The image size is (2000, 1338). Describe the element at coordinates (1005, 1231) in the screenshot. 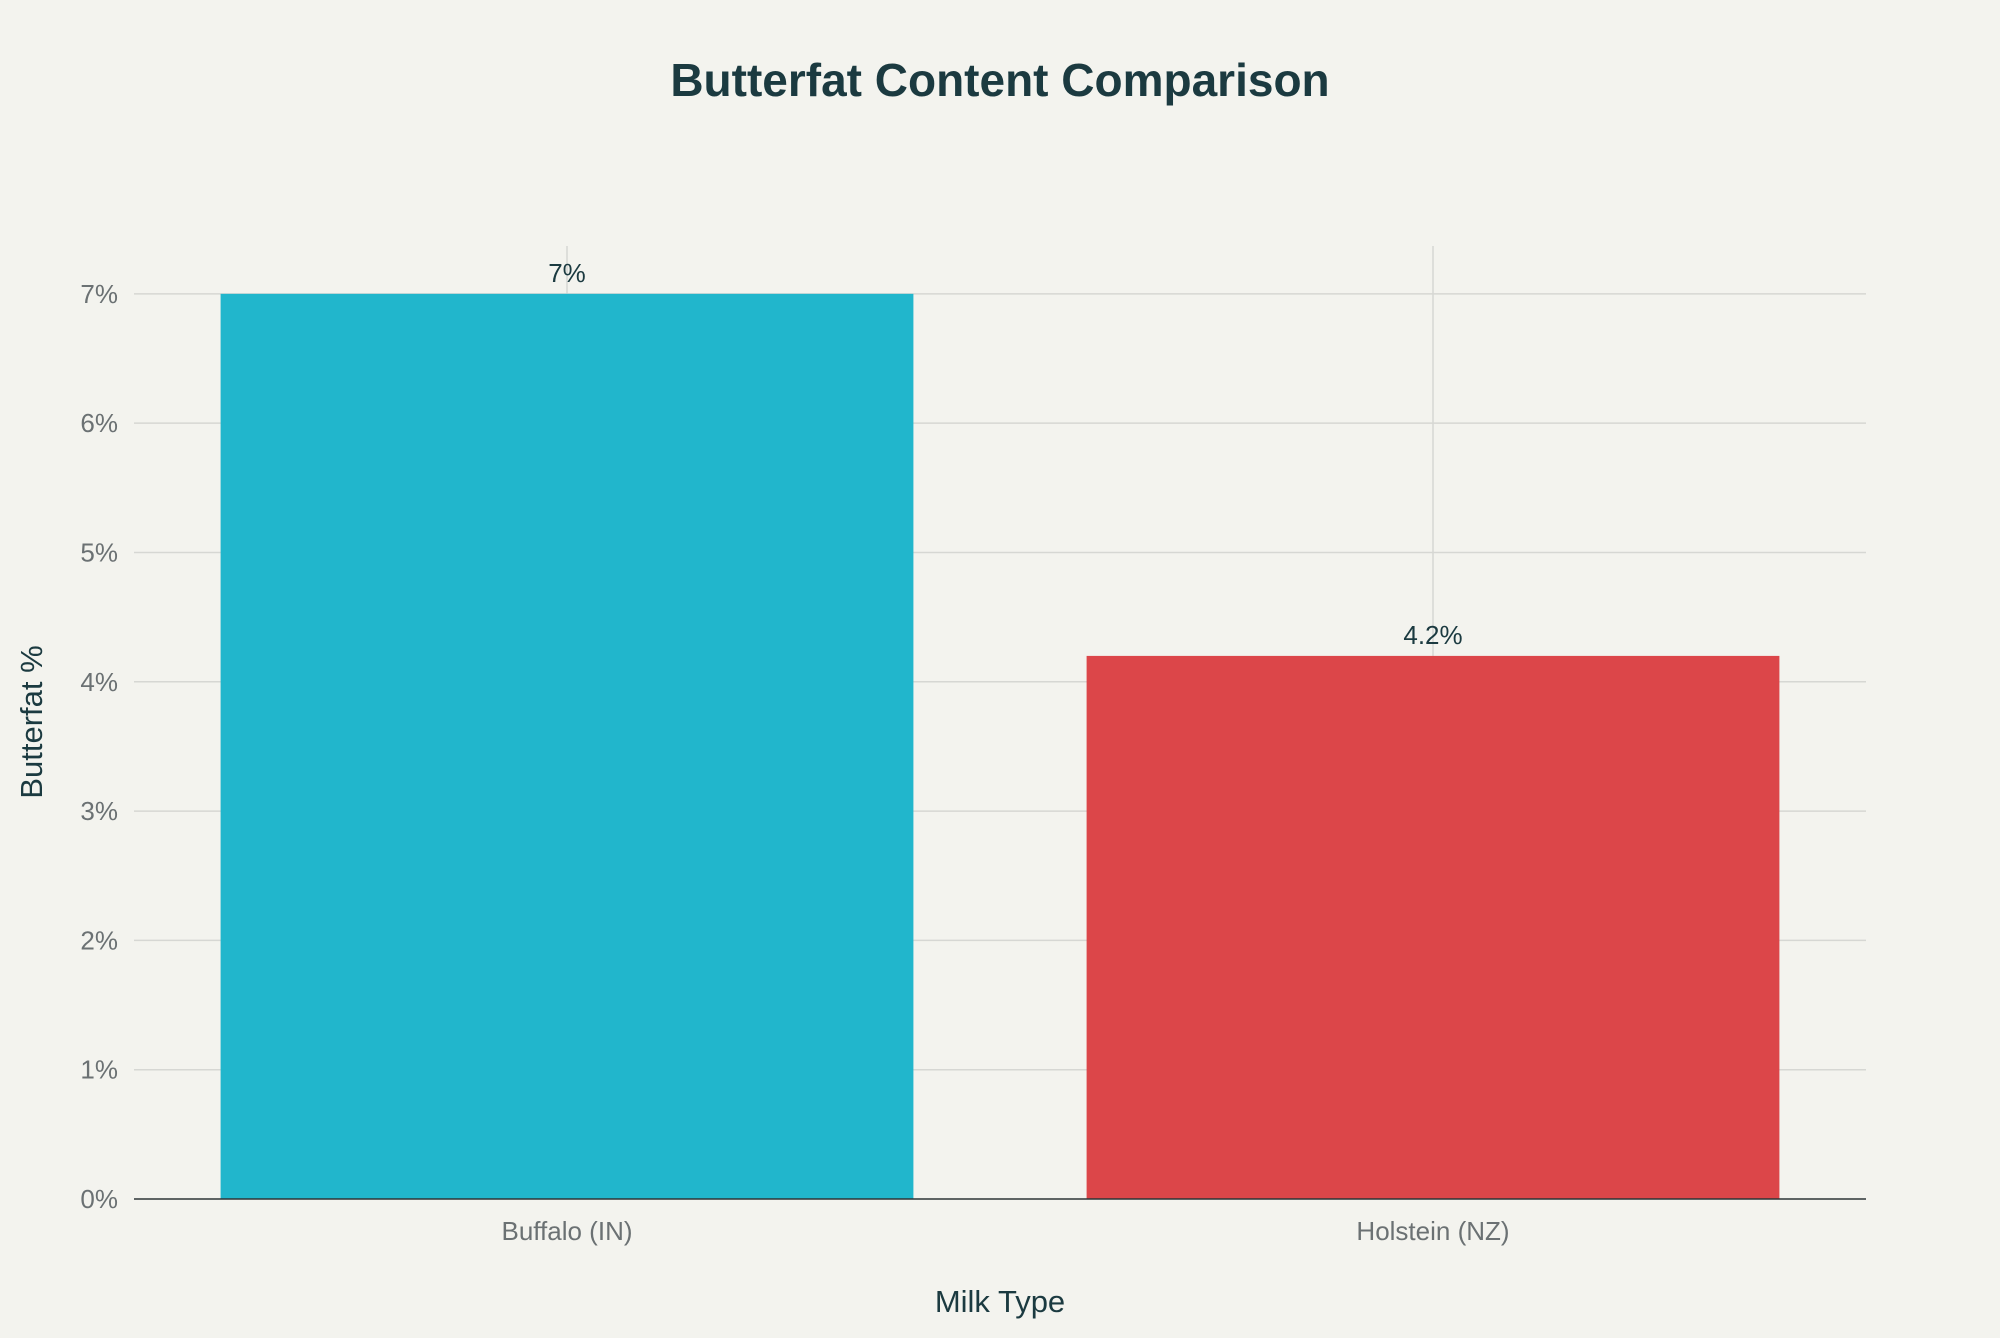

I see `x-axis-ticks: Buffalo (IN) Holstein (NZ)` at that location.